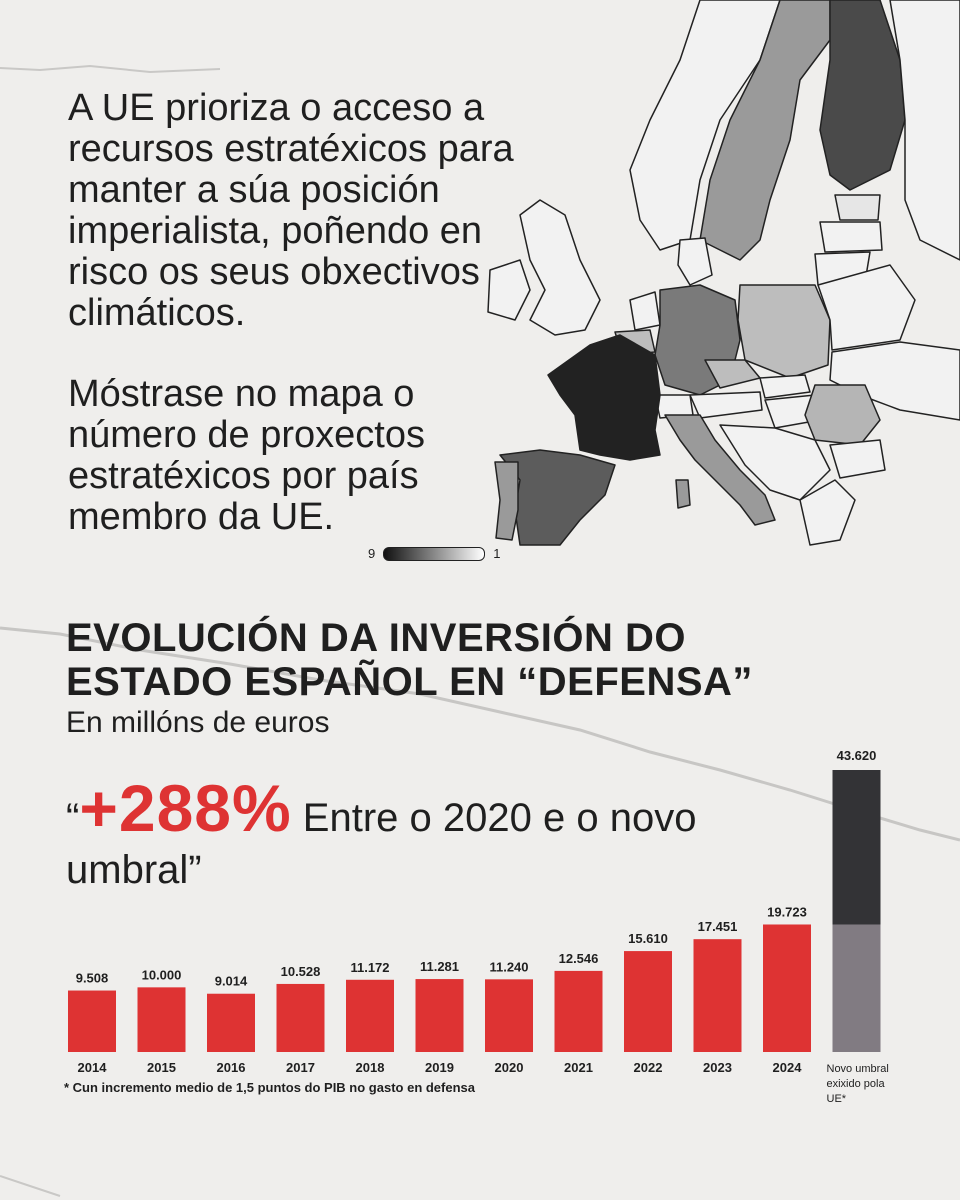  What do you see at coordinates (560, 267) in the screenshot?
I see `map-uk` at bounding box center [560, 267].